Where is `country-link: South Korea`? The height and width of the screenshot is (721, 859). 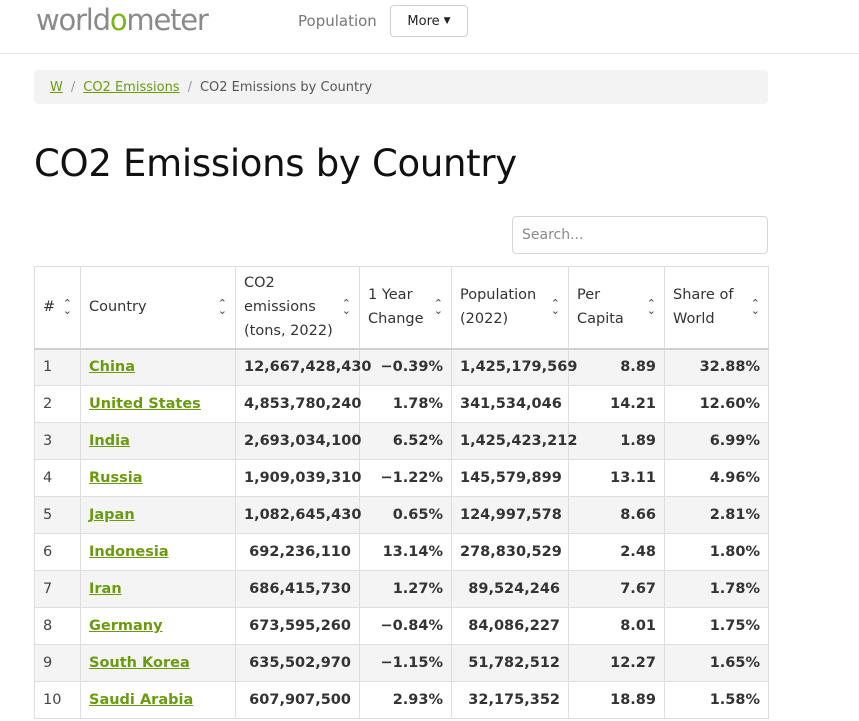 country-link: South Korea is located at coordinates (139, 663).